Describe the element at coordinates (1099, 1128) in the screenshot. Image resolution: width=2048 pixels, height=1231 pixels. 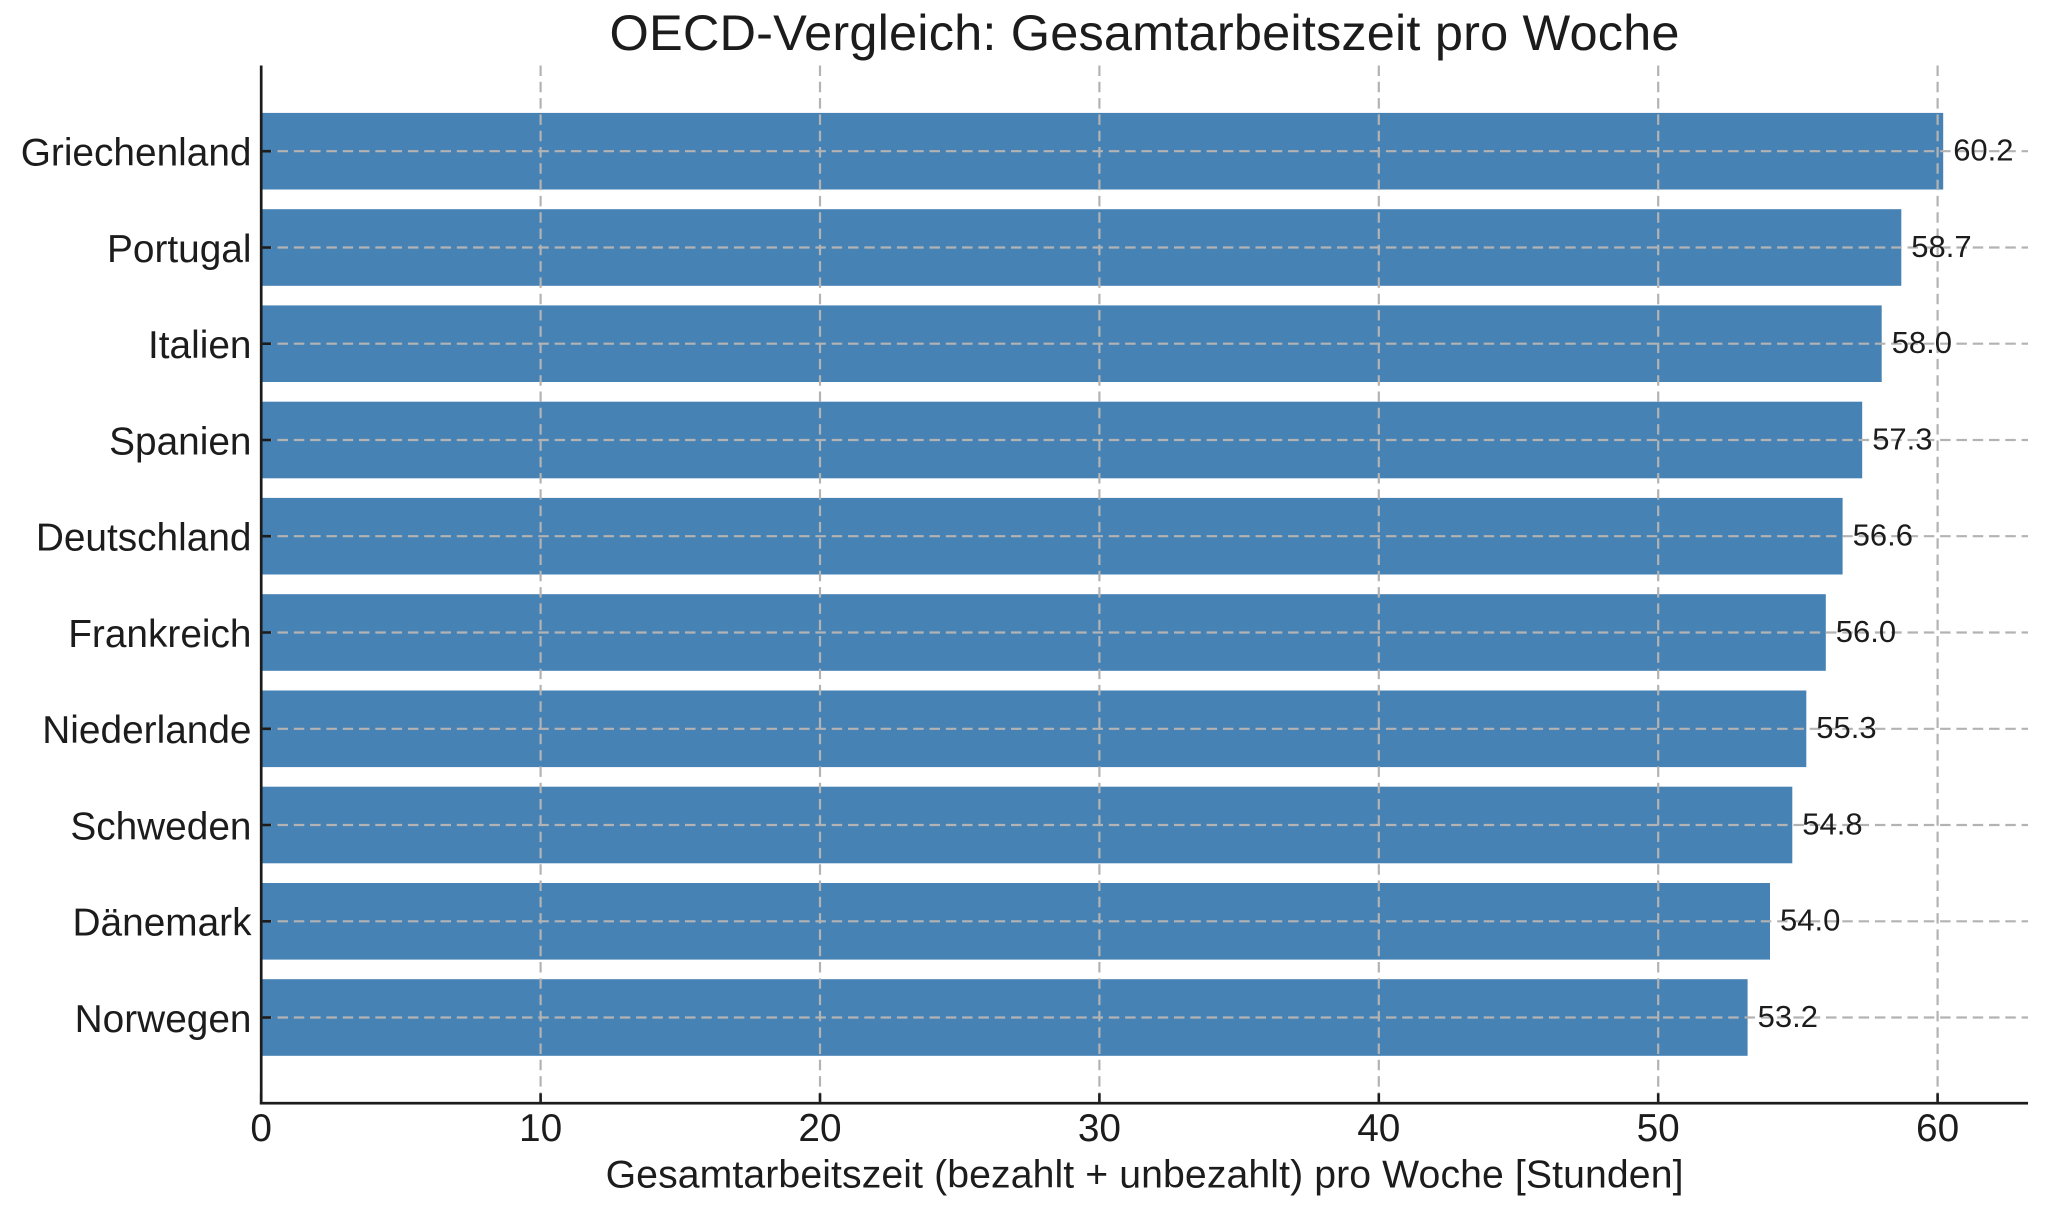
I see `svg-text: 30` at that location.